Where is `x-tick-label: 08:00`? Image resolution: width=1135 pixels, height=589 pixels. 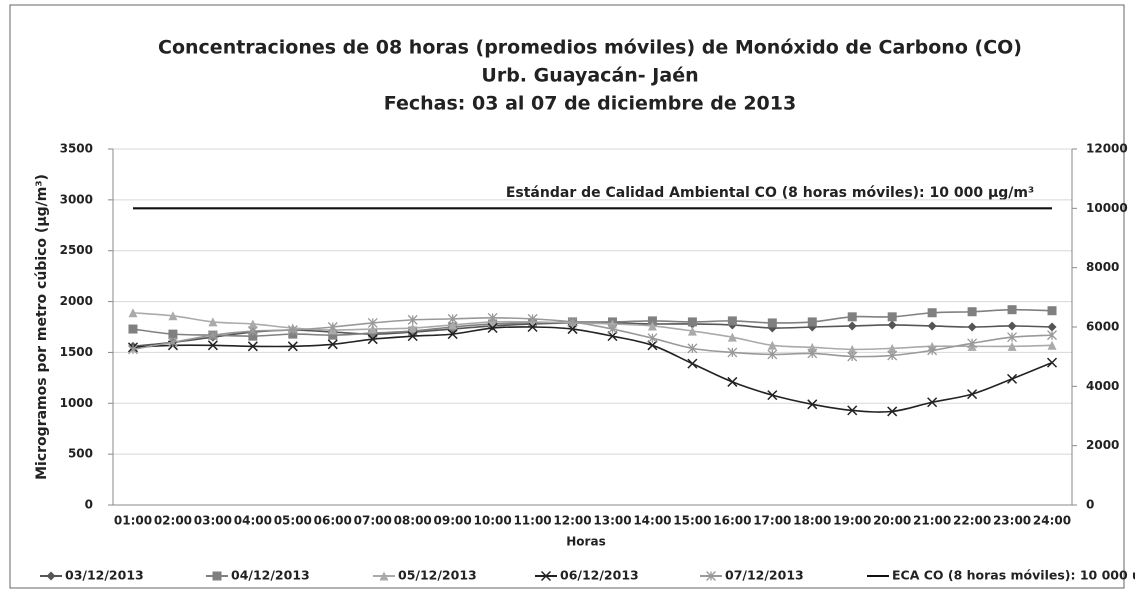
x-tick-label: 08:00 is located at coordinates (413, 521).